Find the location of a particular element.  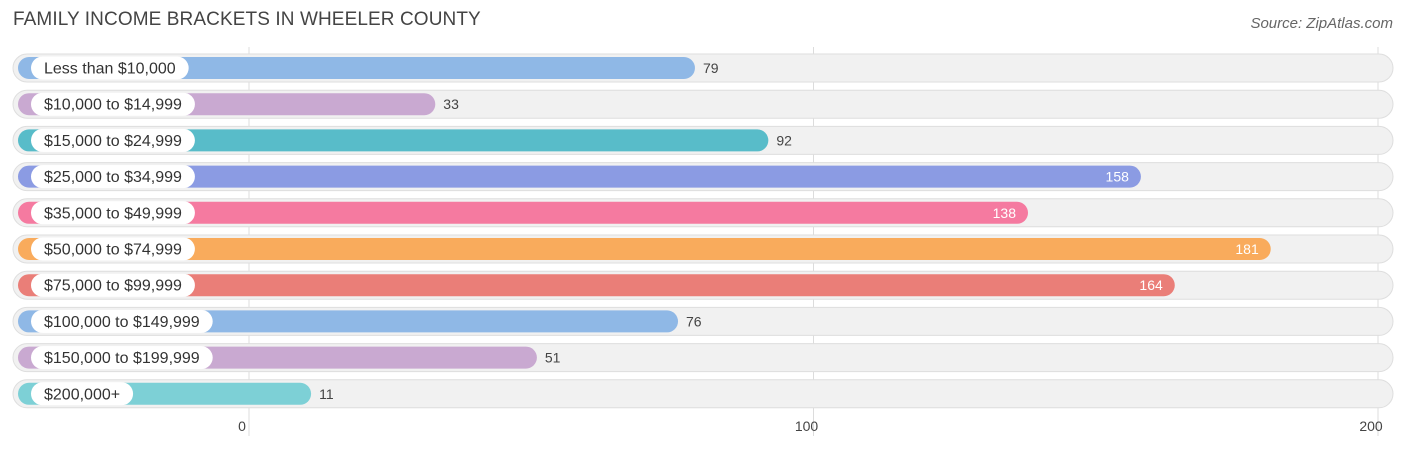

x-tick-label: 100 is located at coordinates (807, 426).